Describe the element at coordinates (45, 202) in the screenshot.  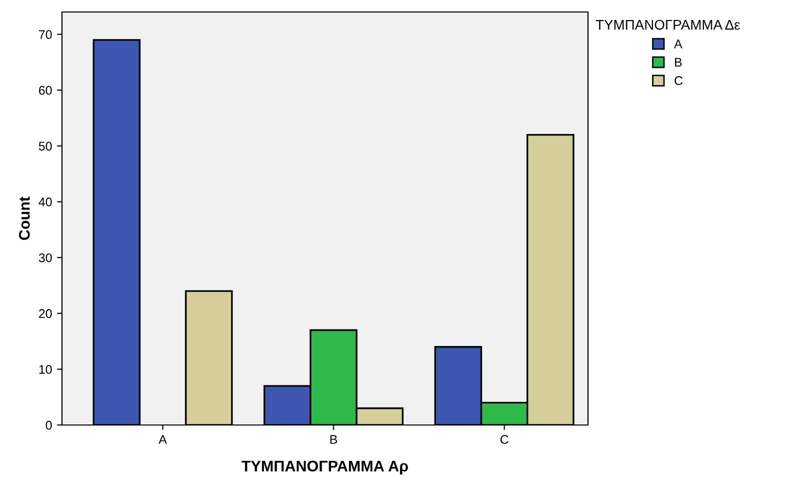
I see `y-tick-label: 40` at that location.